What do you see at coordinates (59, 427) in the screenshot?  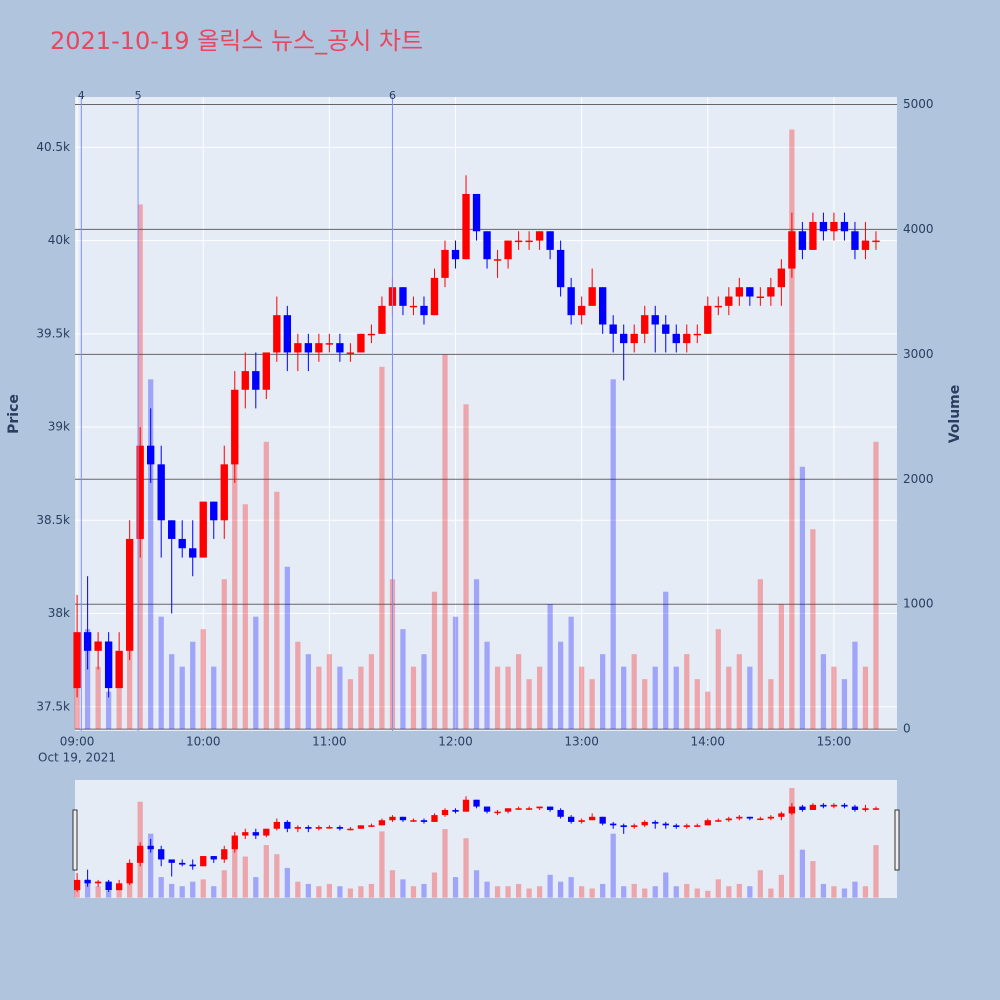 I see `y-tick-label: 39k` at bounding box center [59, 427].